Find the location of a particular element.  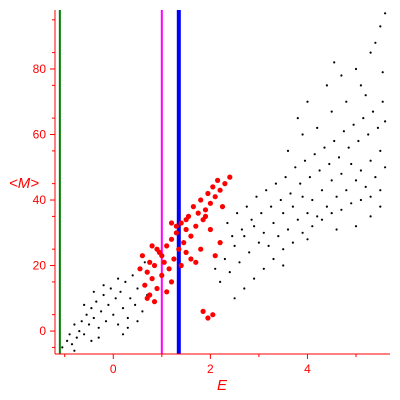

x-axis-title: E is located at coordinates (222, 385).